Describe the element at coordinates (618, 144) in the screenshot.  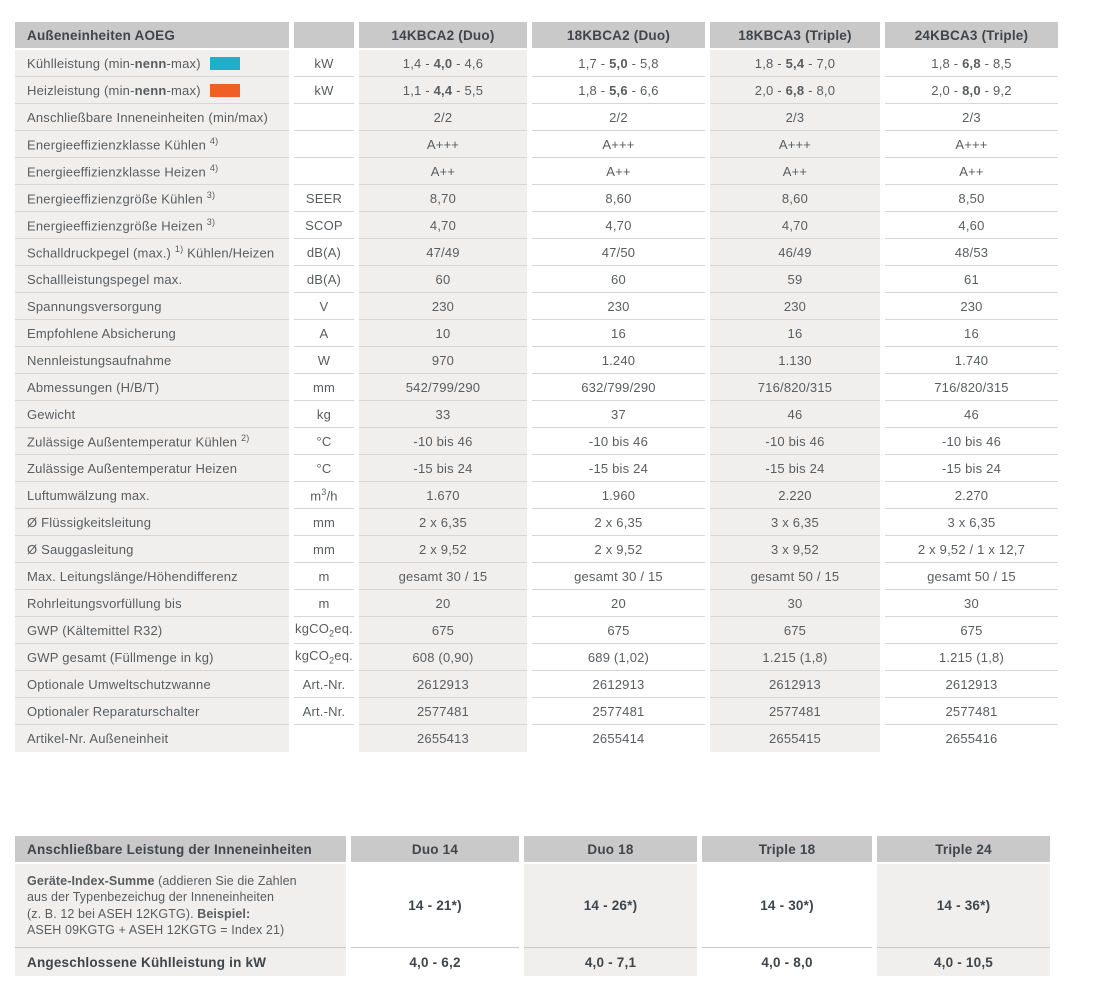
I see `spec-value-cell: A+++` at that location.